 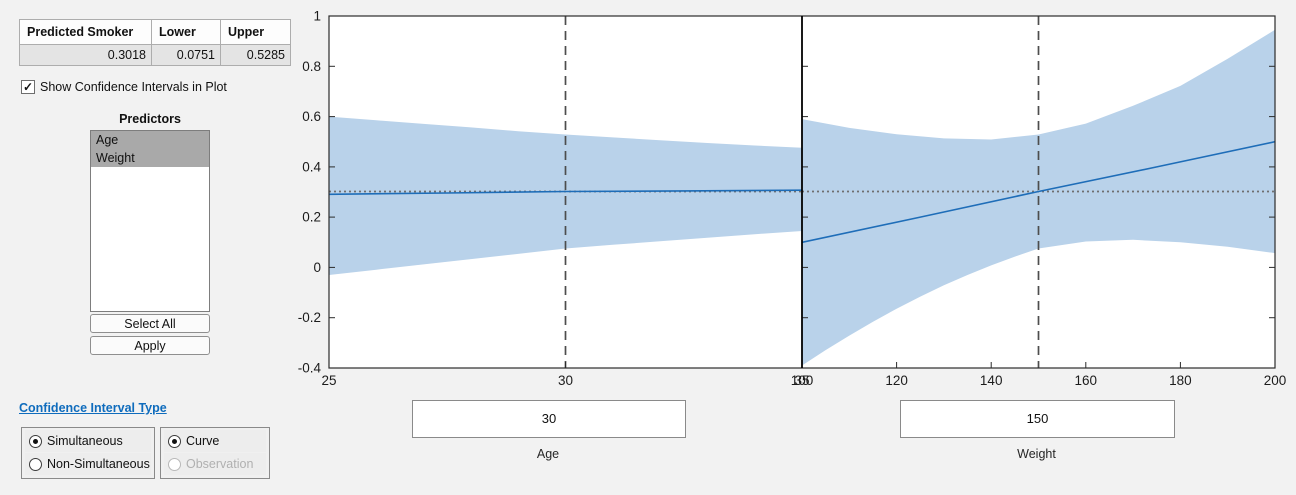 I want to click on show-ci-checkbox-label: Show Confidence Intervals in Plot, so click(x=133, y=87).